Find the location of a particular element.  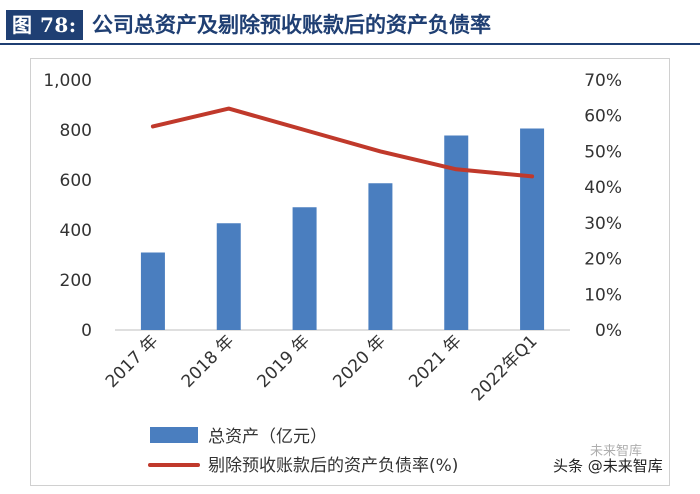

header-rule is located at coordinates (350, 44).